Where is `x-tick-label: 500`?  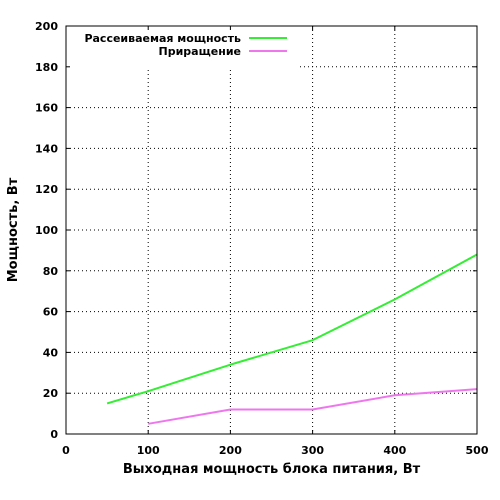 x-tick-label: 500 is located at coordinates (477, 450).